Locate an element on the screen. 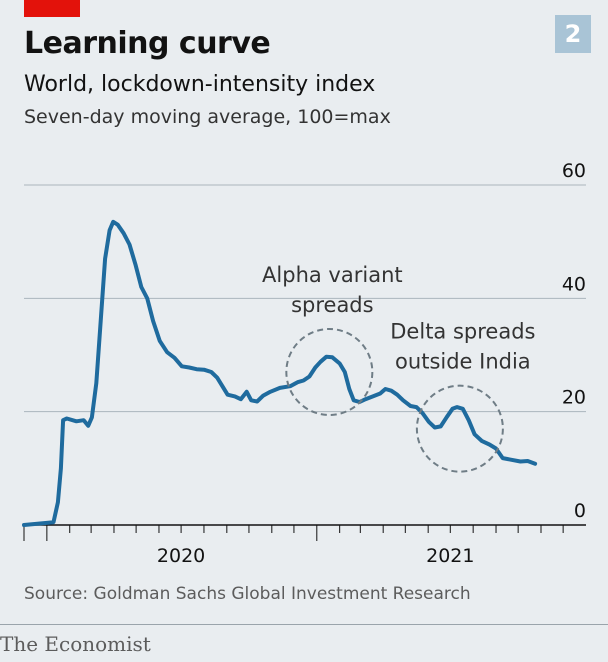 This screenshot has height=662, width=608. chart-number-badge: 2 is located at coordinates (573, 34).